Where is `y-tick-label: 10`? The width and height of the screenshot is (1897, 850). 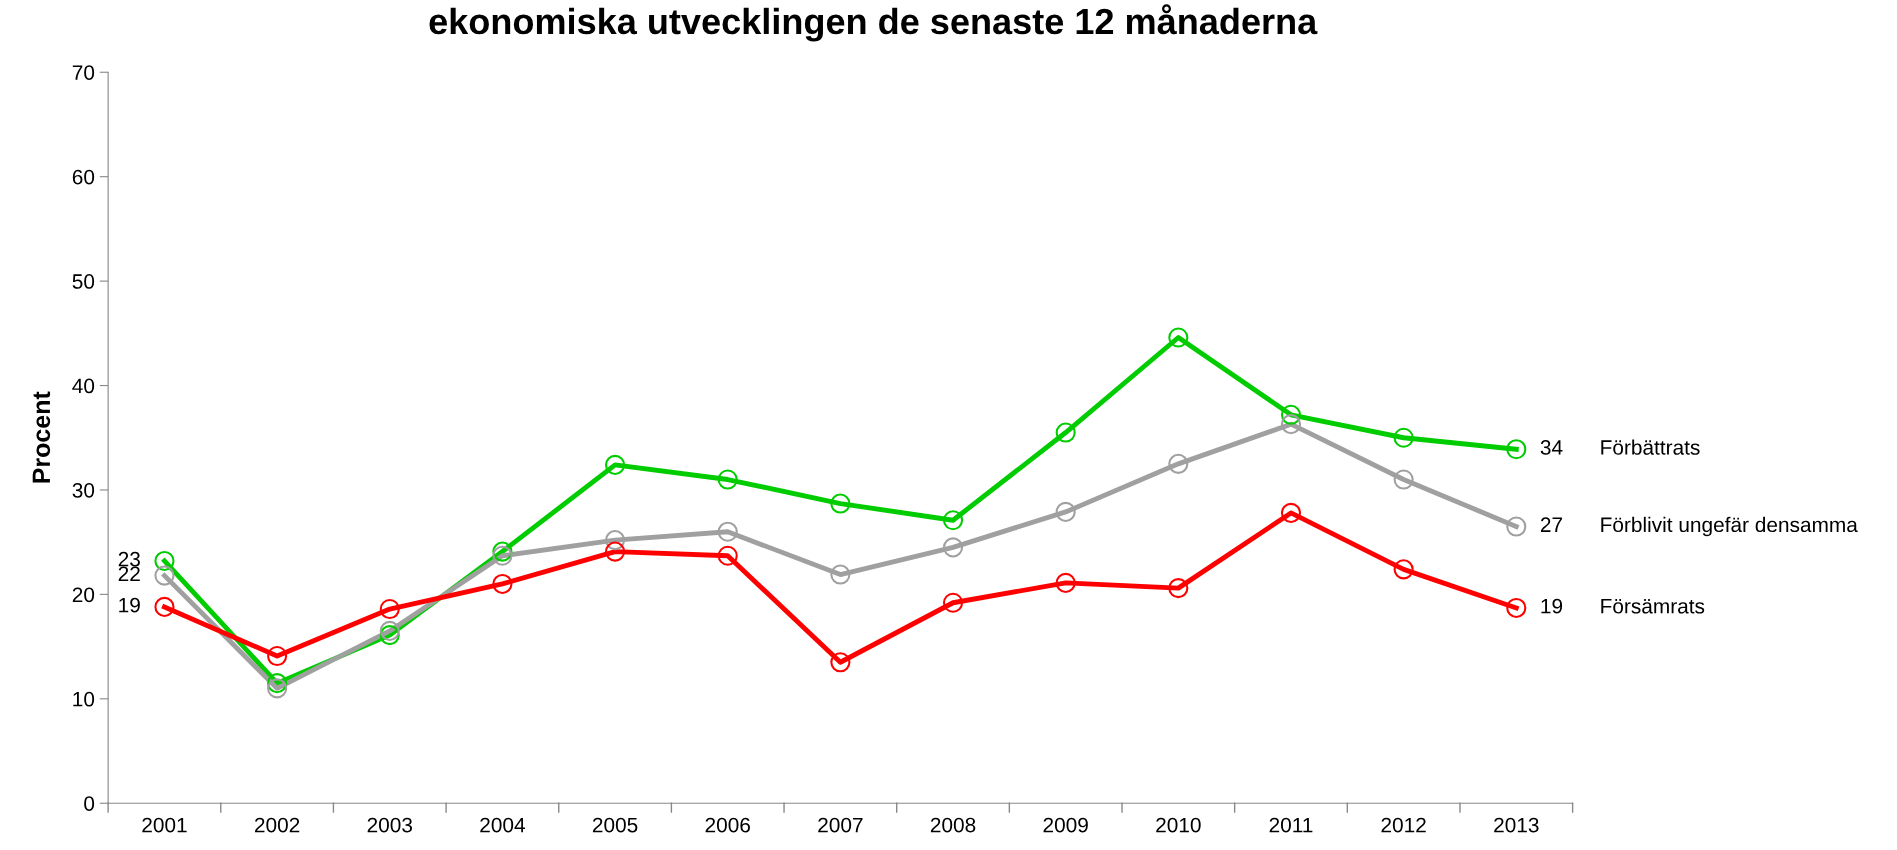
y-tick-label: 10 is located at coordinates (84, 699).